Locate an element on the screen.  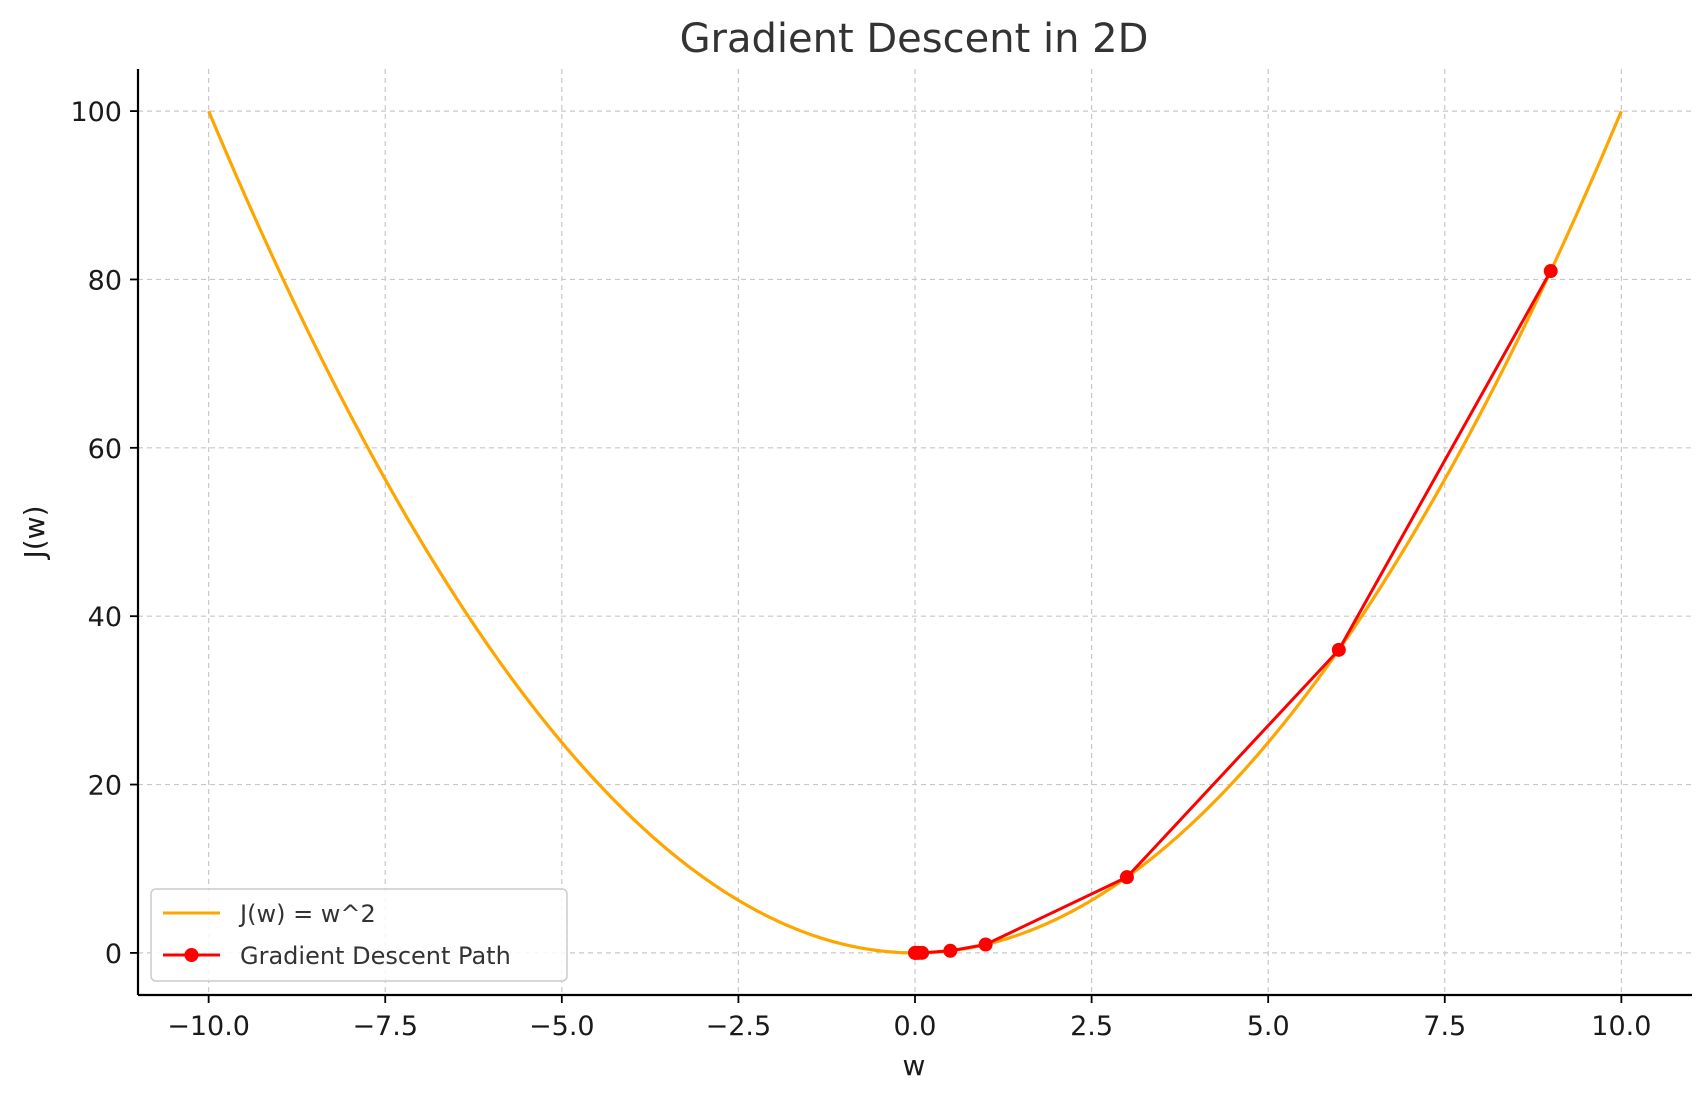
x-tick-label: −10.0 is located at coordinates (208, 1026).